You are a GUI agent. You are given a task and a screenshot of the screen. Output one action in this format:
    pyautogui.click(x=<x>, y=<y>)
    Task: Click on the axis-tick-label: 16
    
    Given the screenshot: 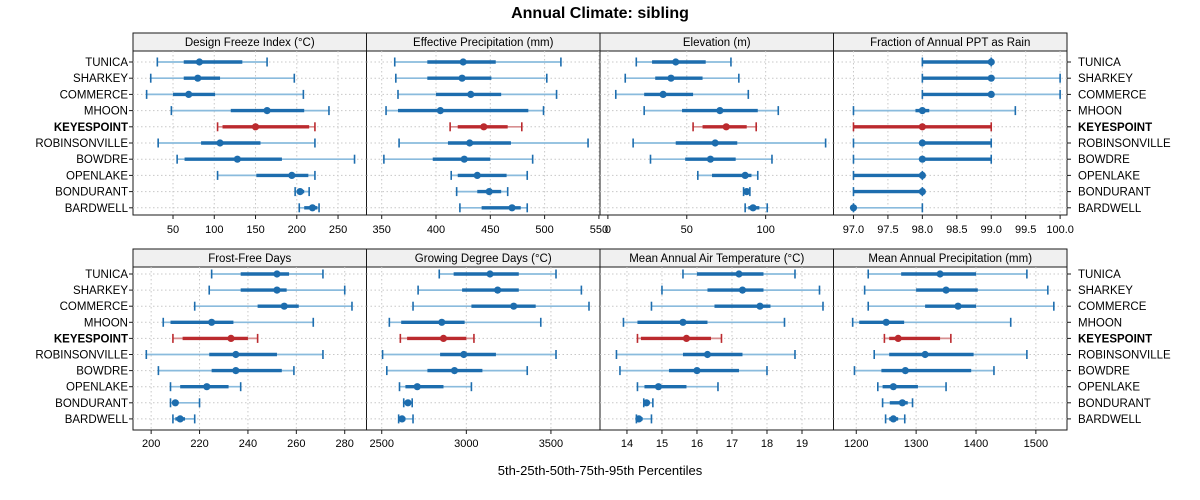 What is the action you would take?
    pyautogui.click(x=697, y=444)
    